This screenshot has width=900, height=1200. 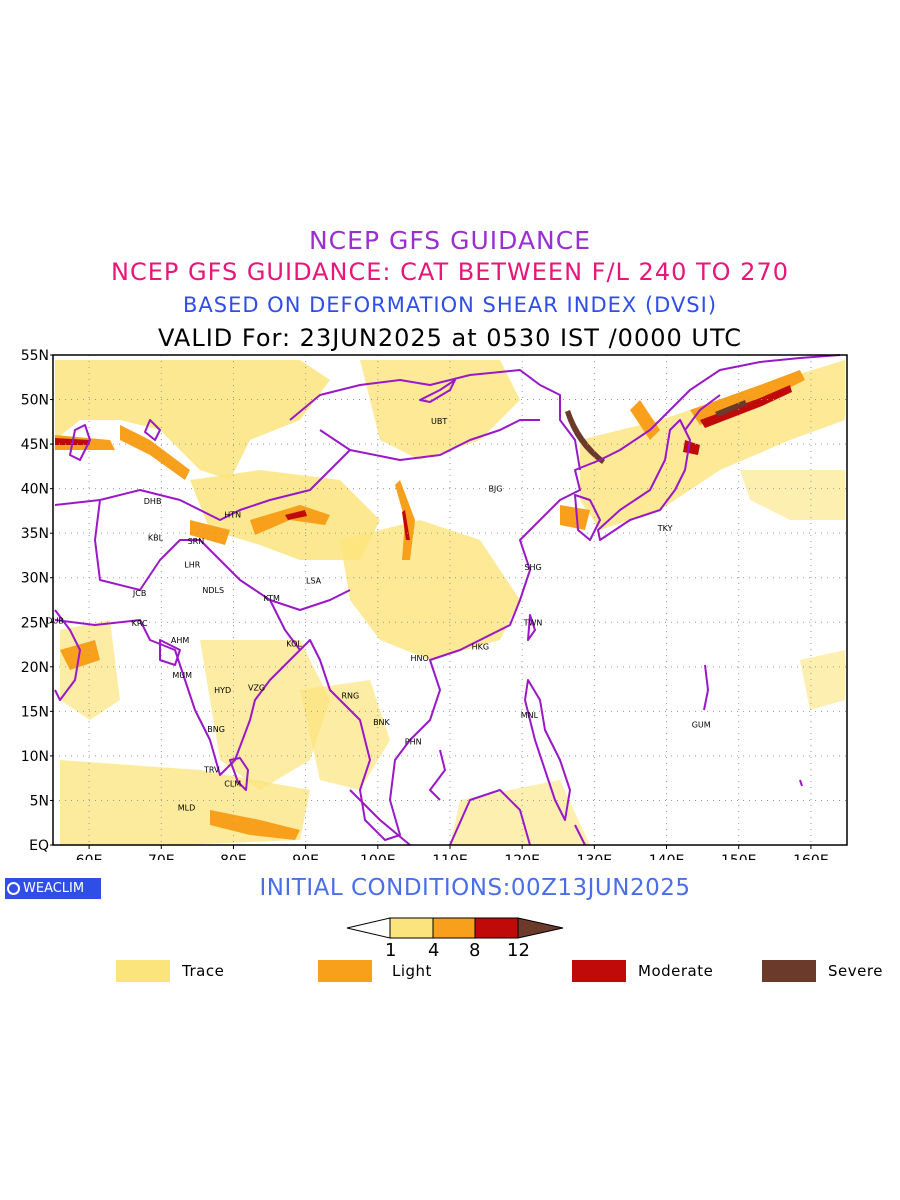 I want to click on station-label-jcb: JCB, so click(x=139, y=593).